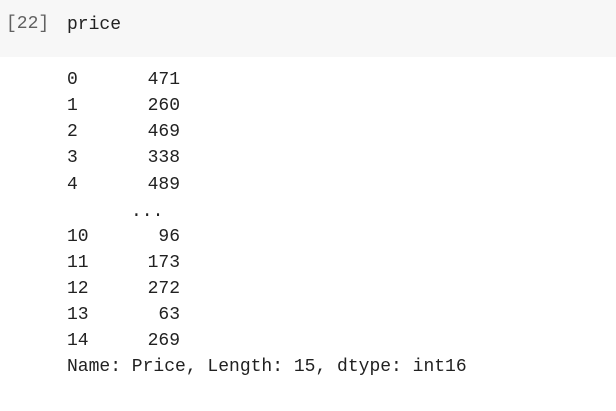 The width and height of the screenshot is (616, 411). Describe the element at coordinates (94, 25) in the screenshot. I see `code-text: price` at that location.